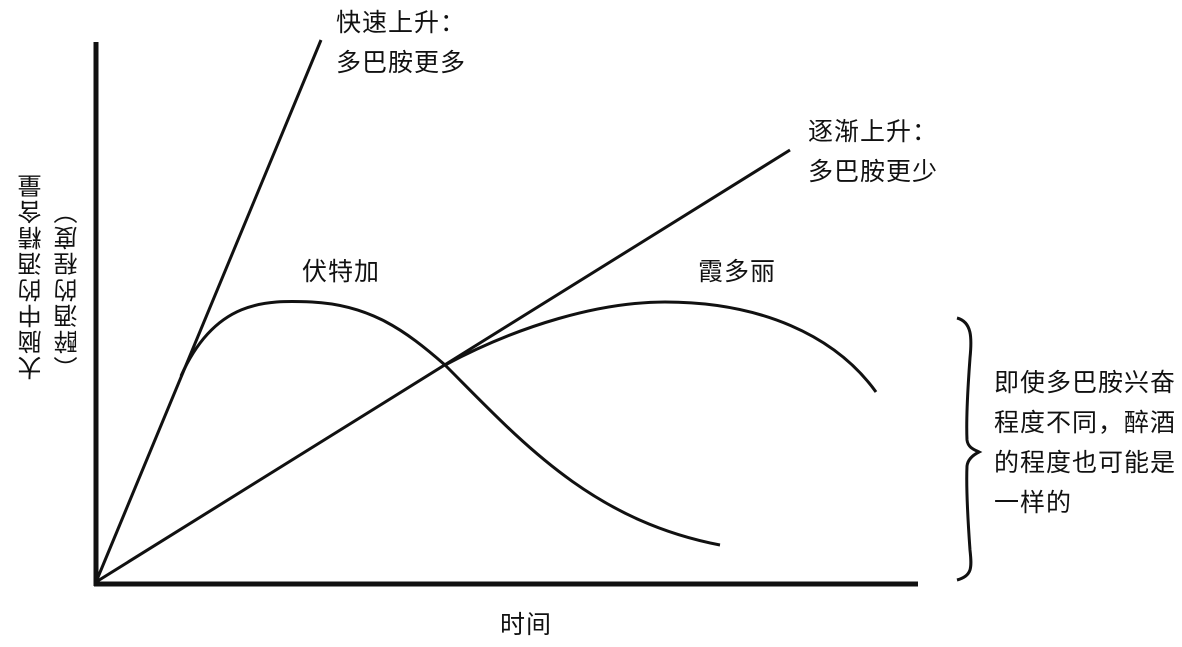 Image resolution: width=1182 pixels, height=647 pixels. What do you see at coordinates (873, 171) in the screenshot?
I see `gradual-rise-label-line2: 多巴胺更少` at bounding box center [873, 171].